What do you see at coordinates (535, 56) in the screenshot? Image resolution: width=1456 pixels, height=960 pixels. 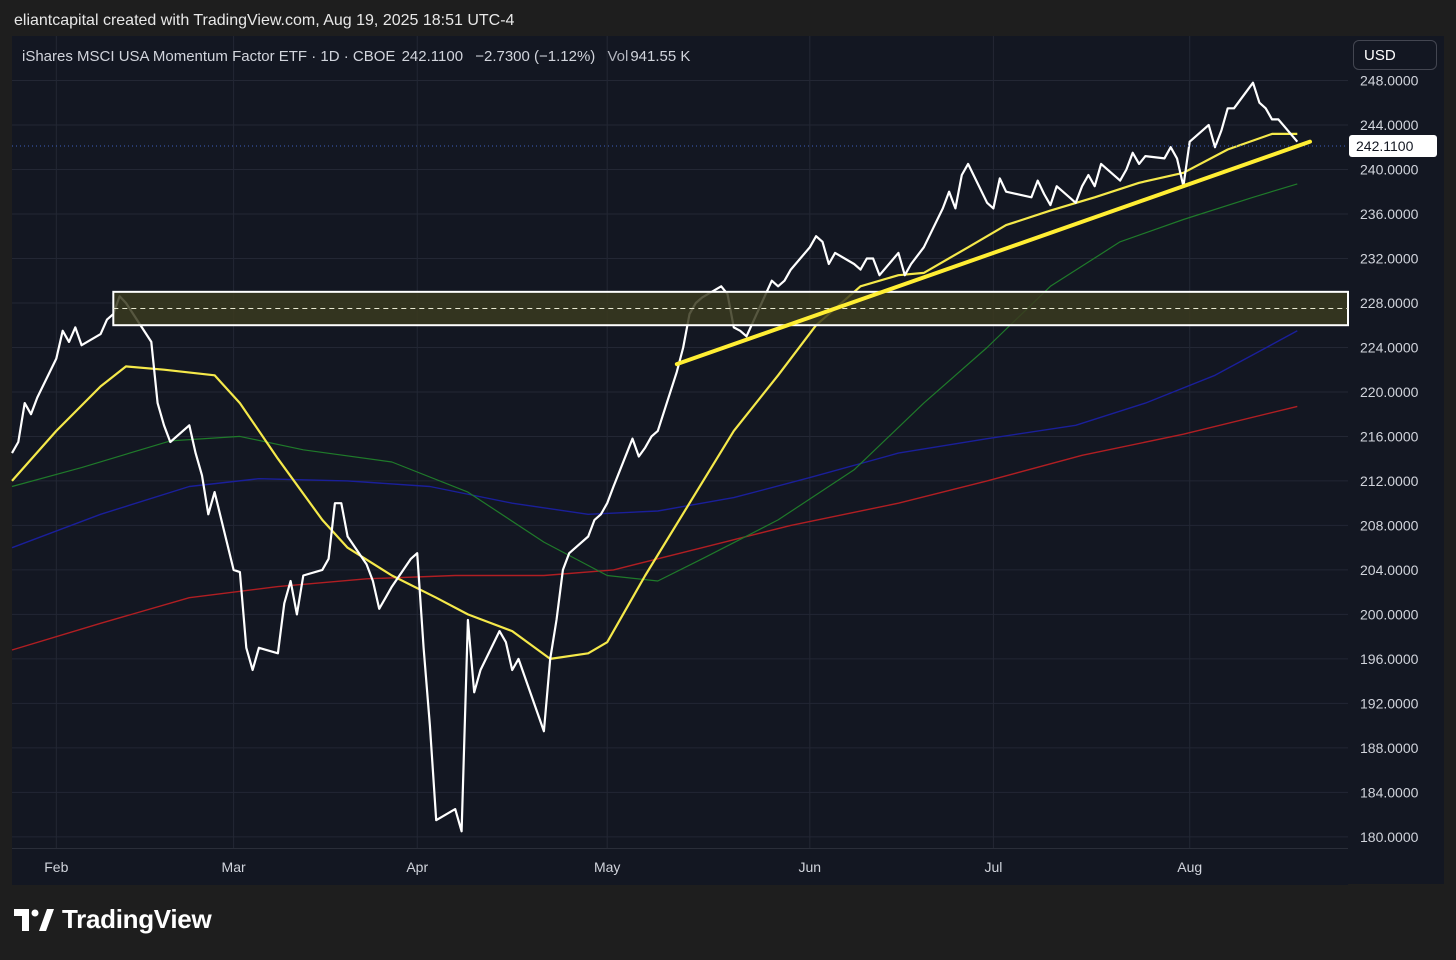 I see `legend-change: −2.7300 (−1.12%)` at bounding box center [535, 56].